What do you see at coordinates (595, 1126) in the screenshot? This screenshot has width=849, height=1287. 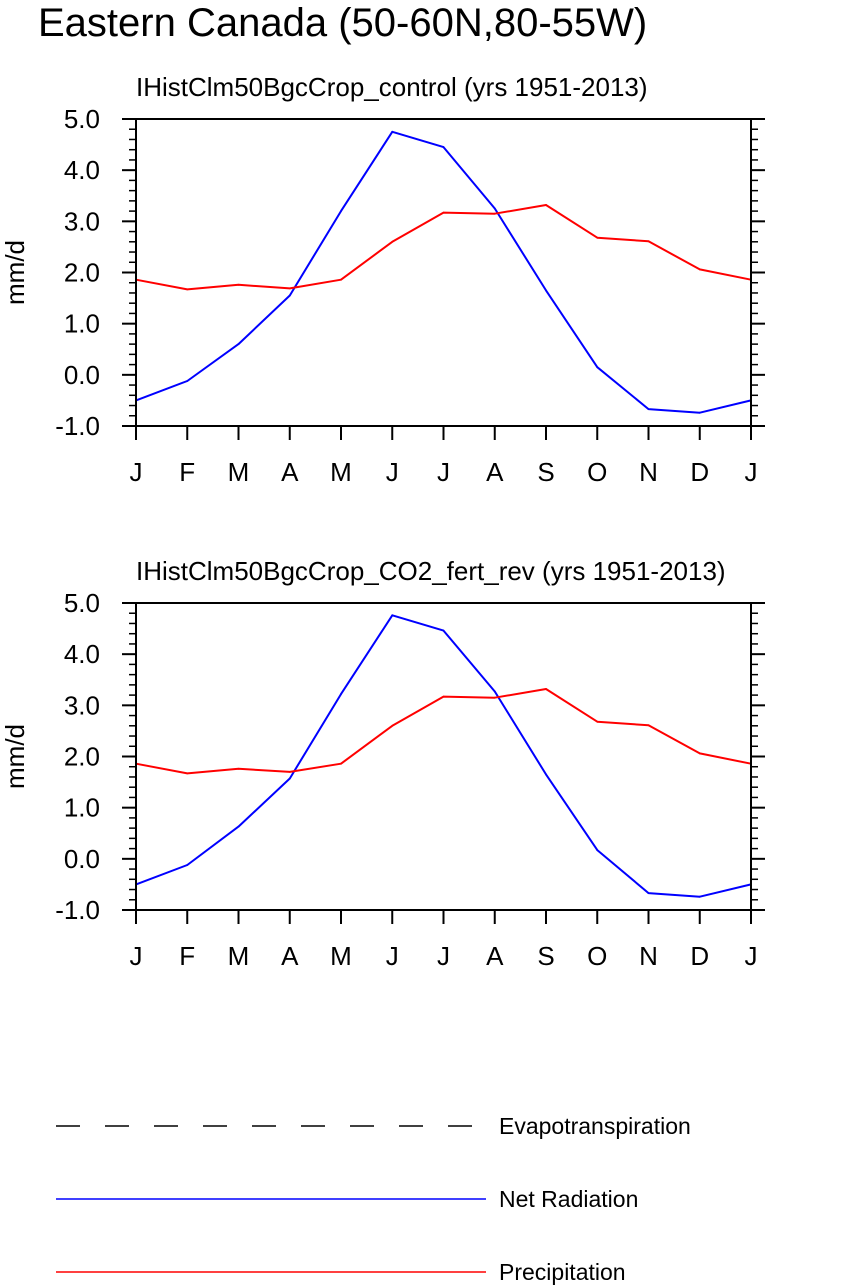 I see `legend-label: Evapotranspiration` at bounding box center [595, 1126].